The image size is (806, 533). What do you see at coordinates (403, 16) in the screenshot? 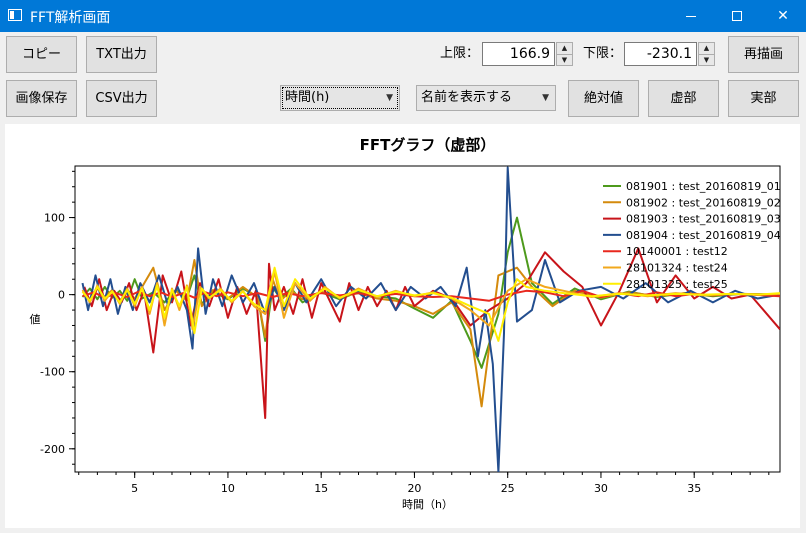
I see `title-bar: FFT解析画面 ✕` at bounding box center [403, 16].